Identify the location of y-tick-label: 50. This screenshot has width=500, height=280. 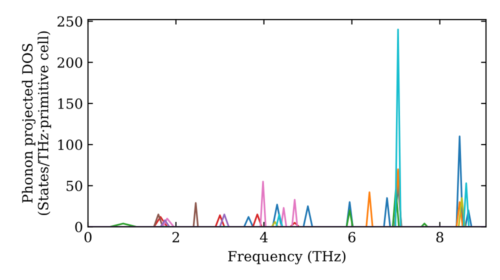
(74, 186).